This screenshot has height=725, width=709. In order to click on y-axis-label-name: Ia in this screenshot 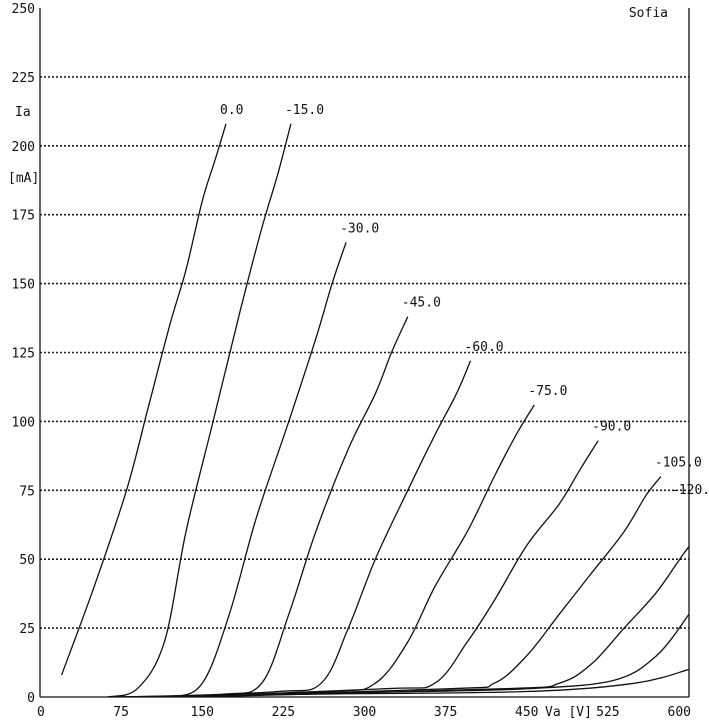, I will do `click(23, 112)`.